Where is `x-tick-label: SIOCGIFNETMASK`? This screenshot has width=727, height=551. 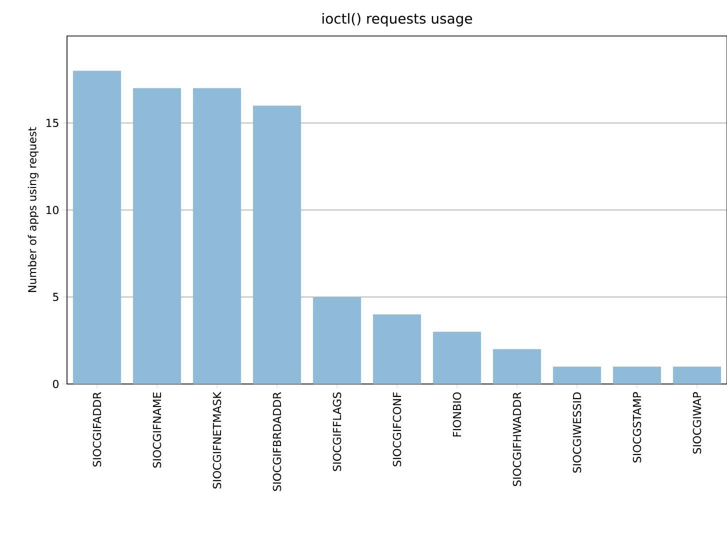
x-tick-label: SIOCGIFNETMASK is located at coordinates (217, 440).